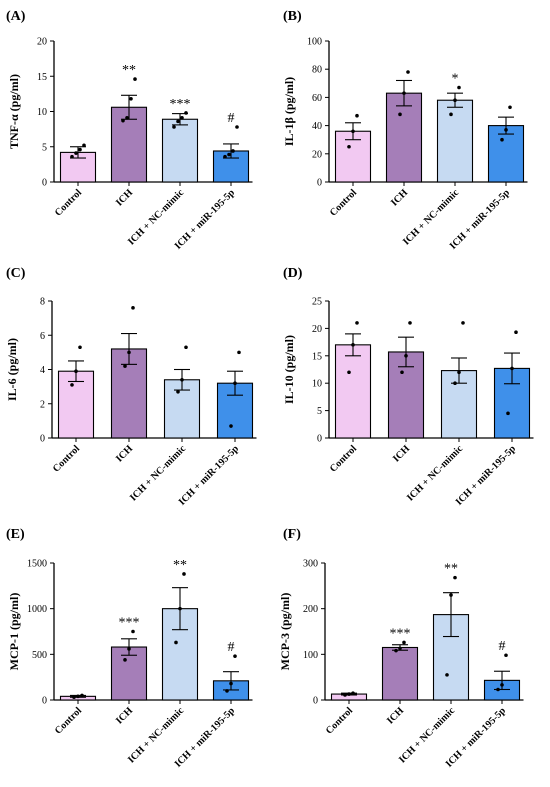 The image size is (550, 787). I want to click on panel-3-y-tick-label: 15, so click(317, 356).